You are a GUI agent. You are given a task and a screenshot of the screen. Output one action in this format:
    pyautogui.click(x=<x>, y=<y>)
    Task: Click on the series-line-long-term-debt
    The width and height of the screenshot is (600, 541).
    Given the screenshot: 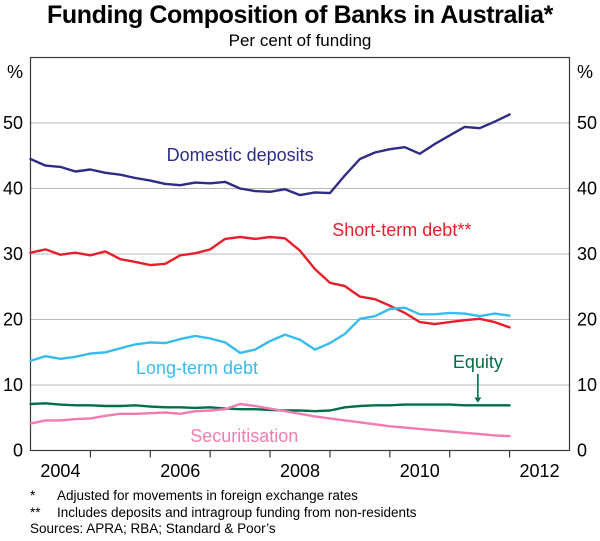 What is the action you would take?
    pyautogui.click(x=270, y=334)
    